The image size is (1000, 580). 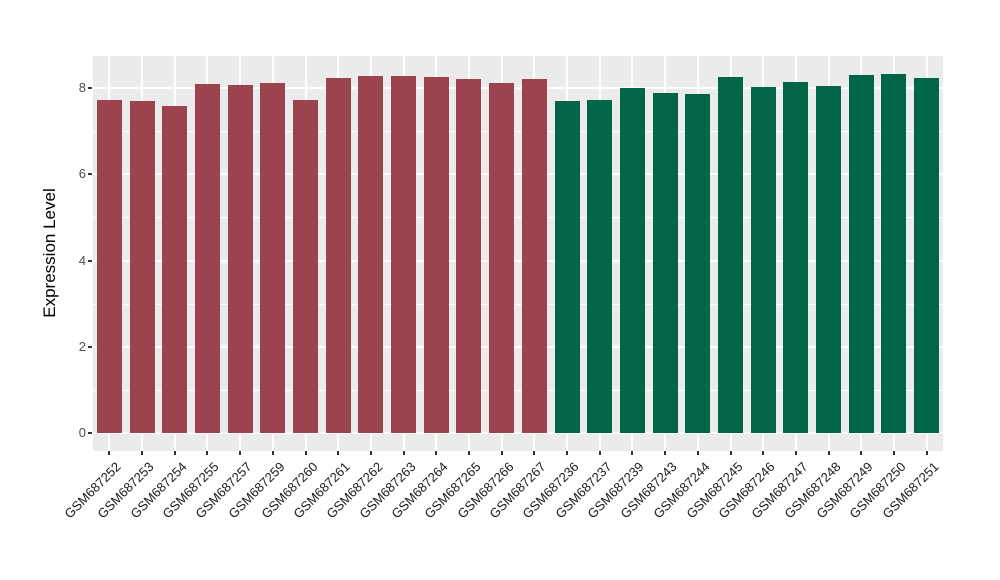 What do you see at coordinates (697, 453) in the screenshot?
I see `x-tick-mark-GSM687244` at bounding box center [697, 453].